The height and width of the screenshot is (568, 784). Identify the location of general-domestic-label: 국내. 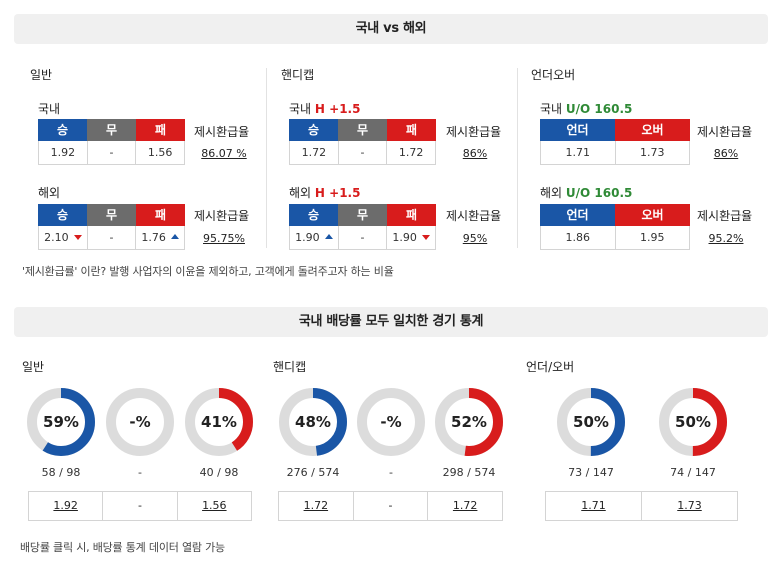
(49, 109).